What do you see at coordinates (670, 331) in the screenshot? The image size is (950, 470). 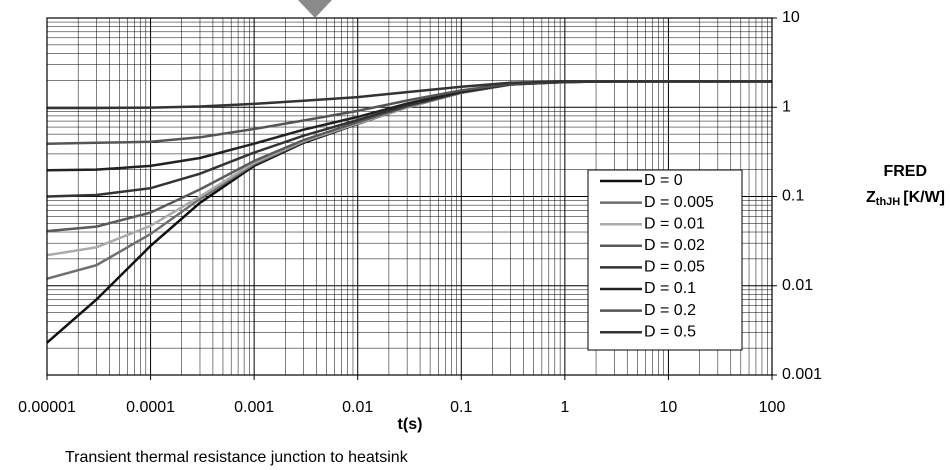 I see `legend-label: D = 0.5` at bounding box center [670, 331].